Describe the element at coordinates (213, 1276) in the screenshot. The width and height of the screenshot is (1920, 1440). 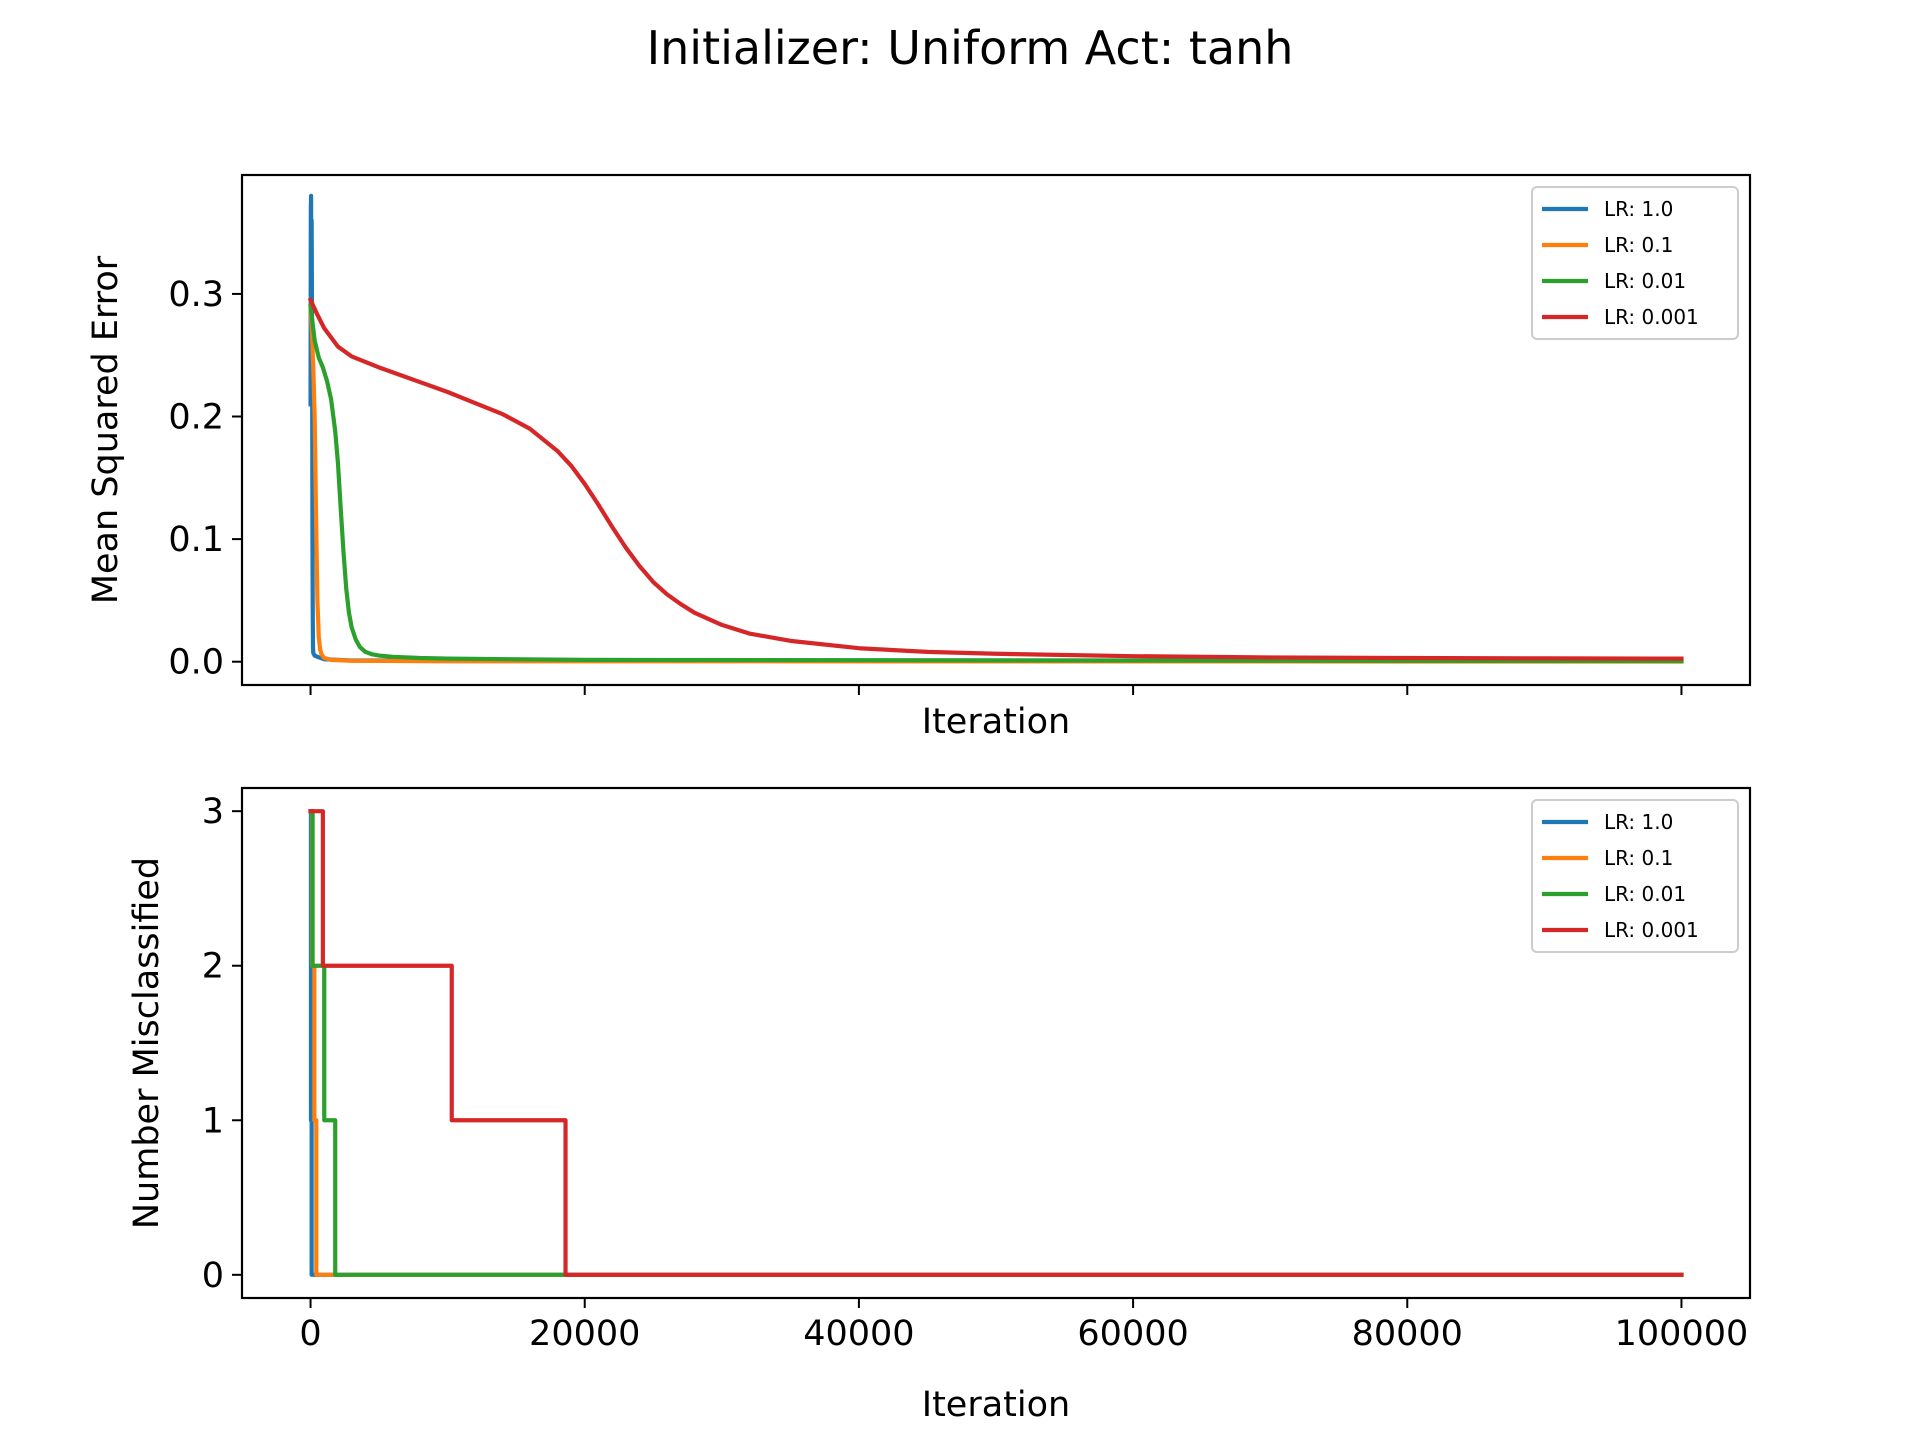
I see `misclassified-y-tick-label: 0` at that location.